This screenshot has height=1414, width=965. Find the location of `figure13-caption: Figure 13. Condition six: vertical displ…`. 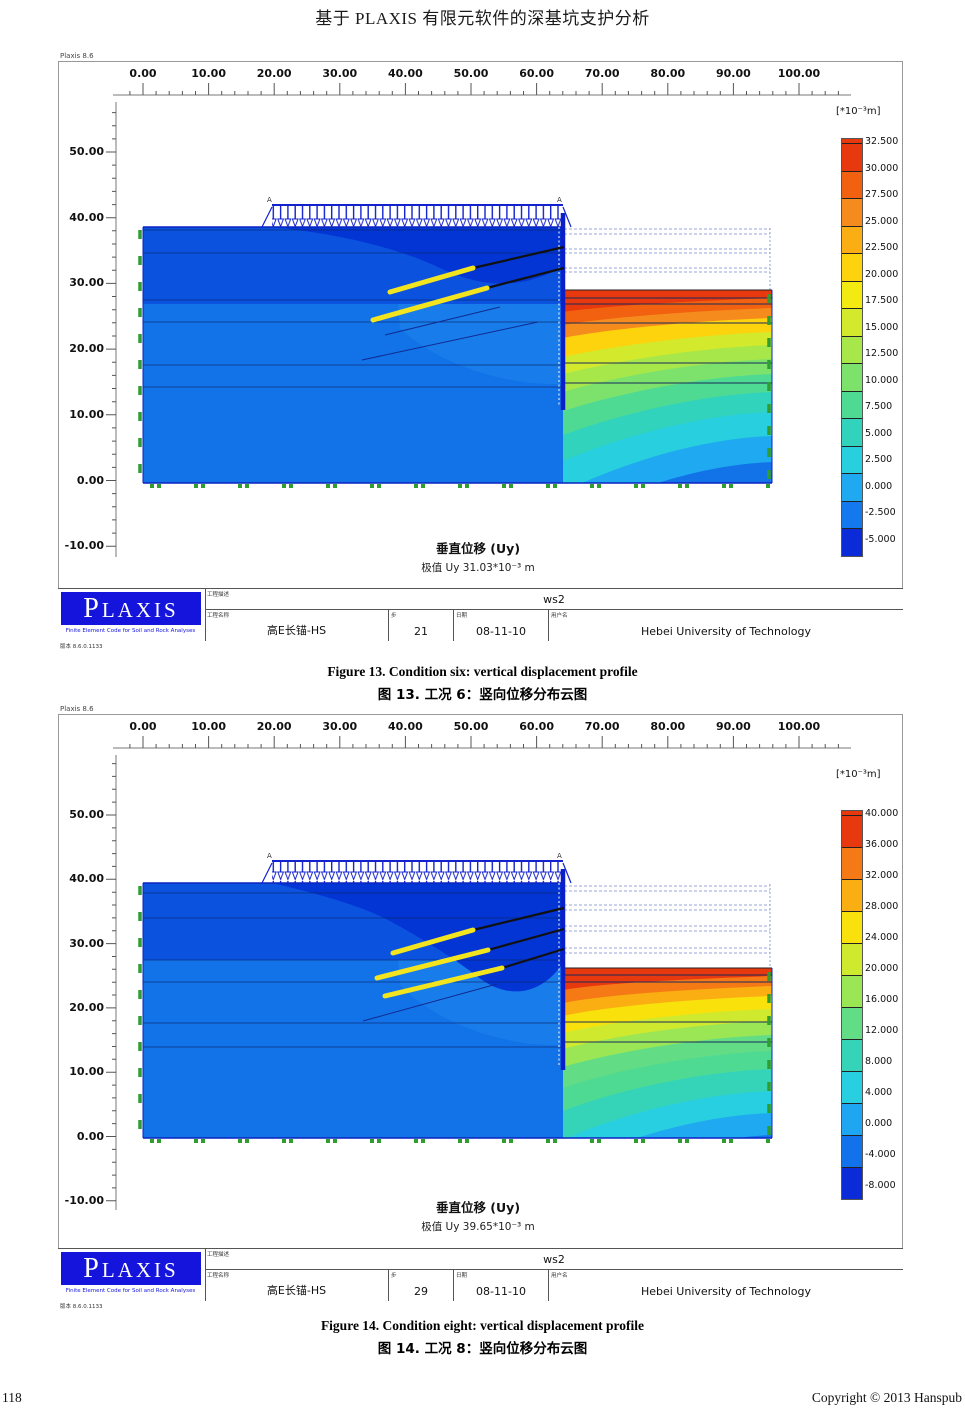

figure13-caption: Figure 13. Condition six: vertical displ… is located at coordinates (482, 683).